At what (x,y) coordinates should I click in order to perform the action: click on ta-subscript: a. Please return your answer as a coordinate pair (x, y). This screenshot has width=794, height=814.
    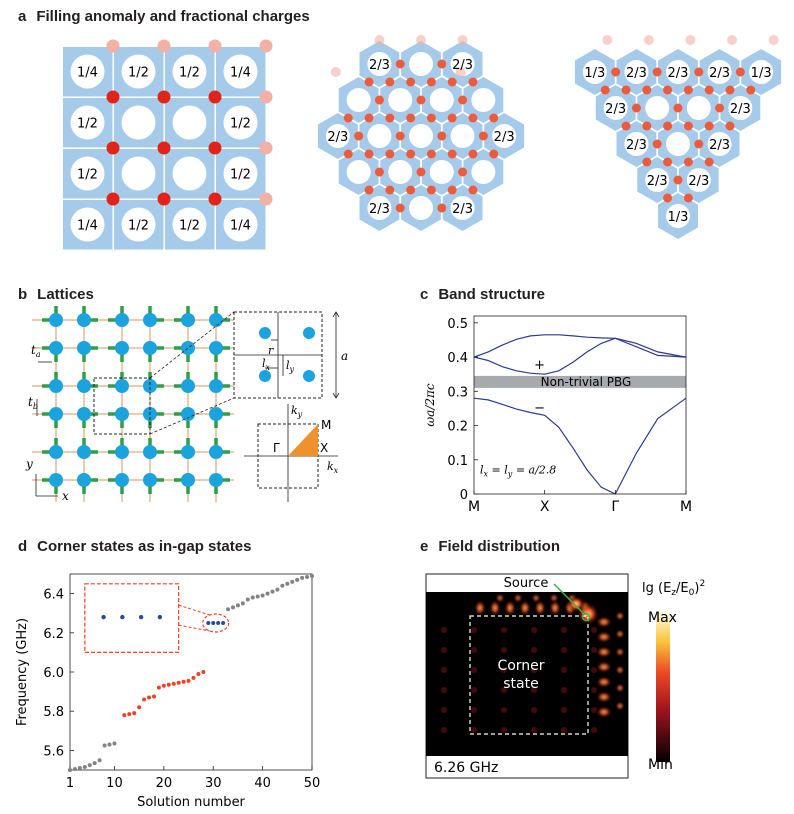
    Looking at the image, I should click on (38, 354).